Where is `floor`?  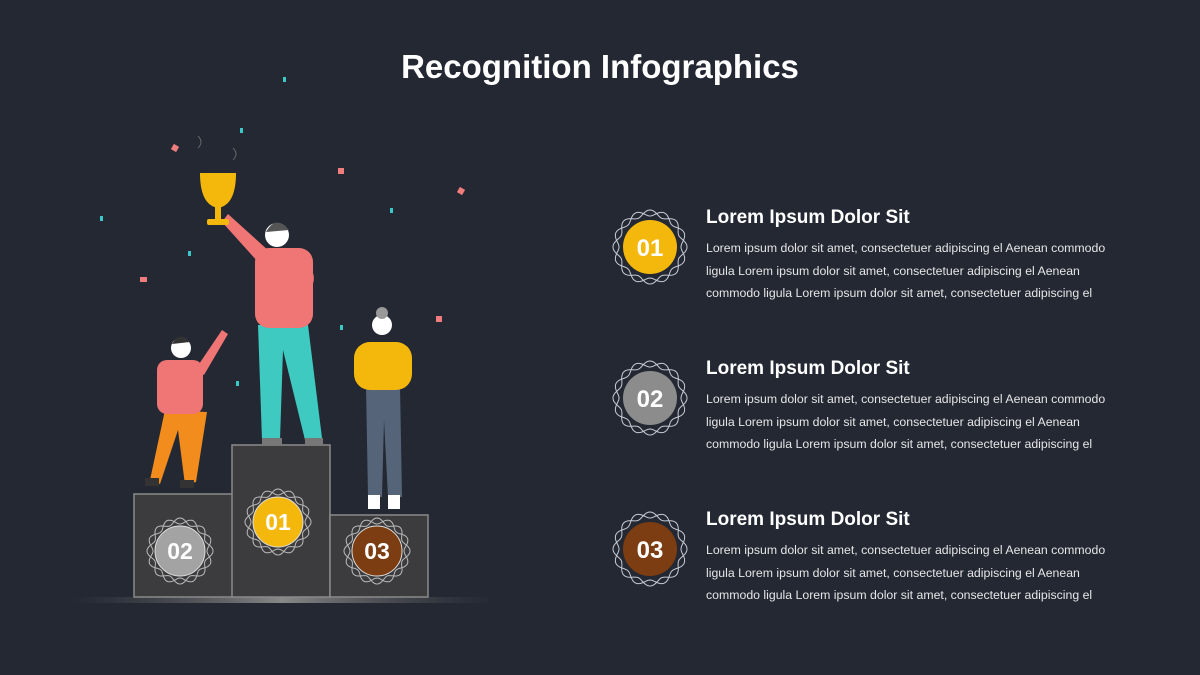
floor is located at coordinates (282, 600).